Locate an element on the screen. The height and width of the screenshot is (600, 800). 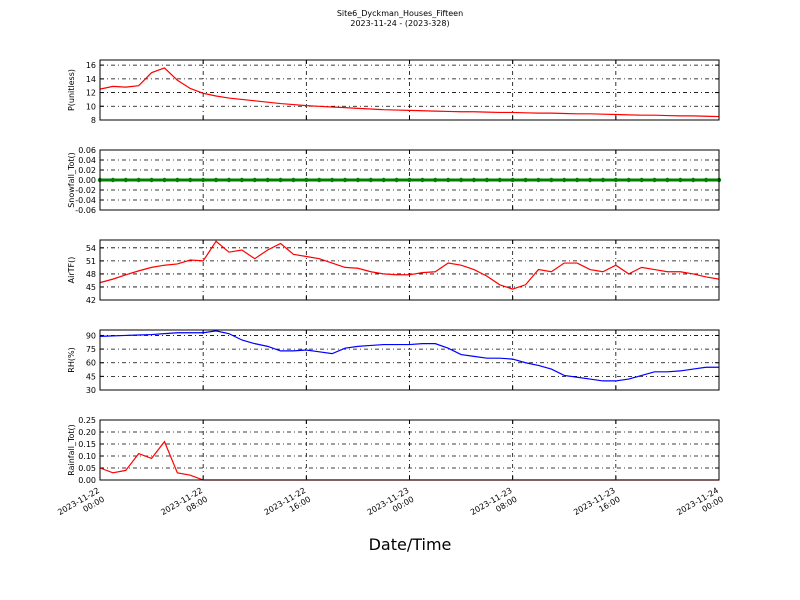
y-tick-label: 48 is located at coordinates (91, 274).